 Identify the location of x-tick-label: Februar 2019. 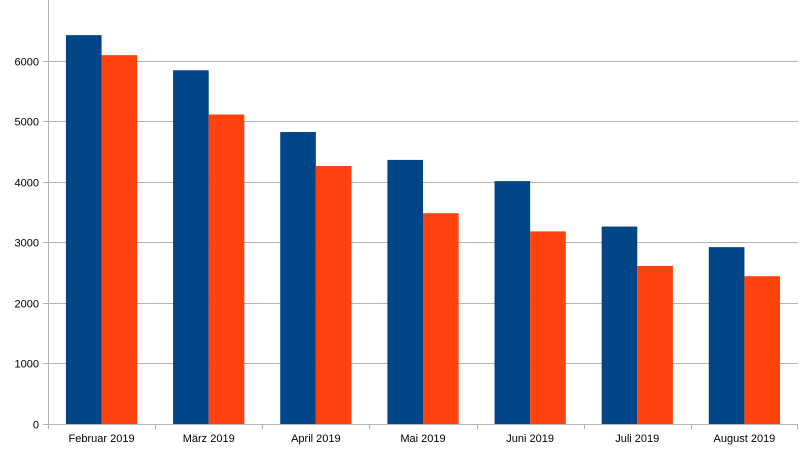
(102, 439).